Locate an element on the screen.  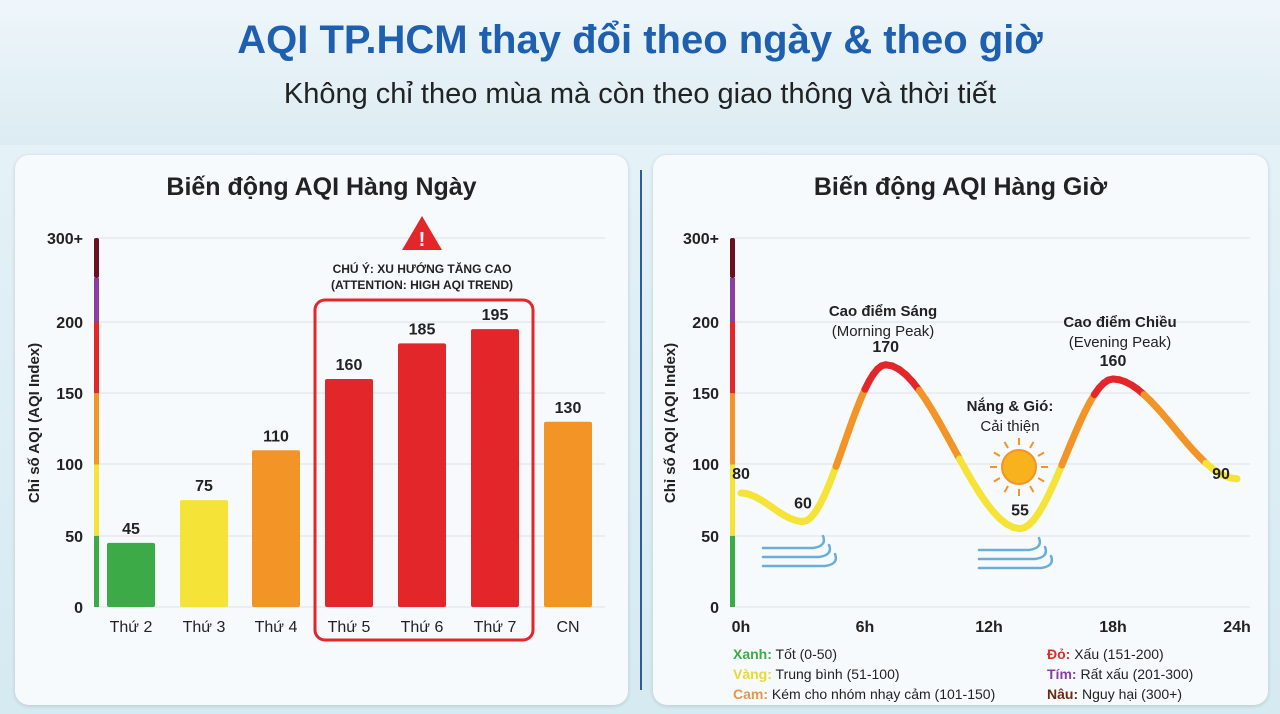
aqi-curve-segment is located at coordinates (1234, 478).